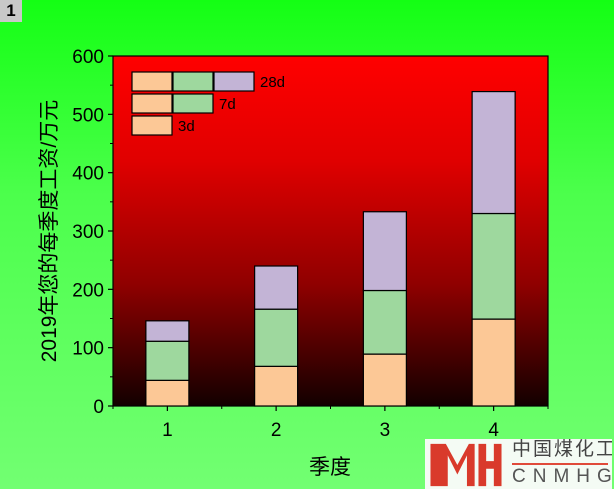 The image size is (614, 489). Describe the element at coordinates (11, 11) in the screenshot. I see `panel-label: 1` at that location.